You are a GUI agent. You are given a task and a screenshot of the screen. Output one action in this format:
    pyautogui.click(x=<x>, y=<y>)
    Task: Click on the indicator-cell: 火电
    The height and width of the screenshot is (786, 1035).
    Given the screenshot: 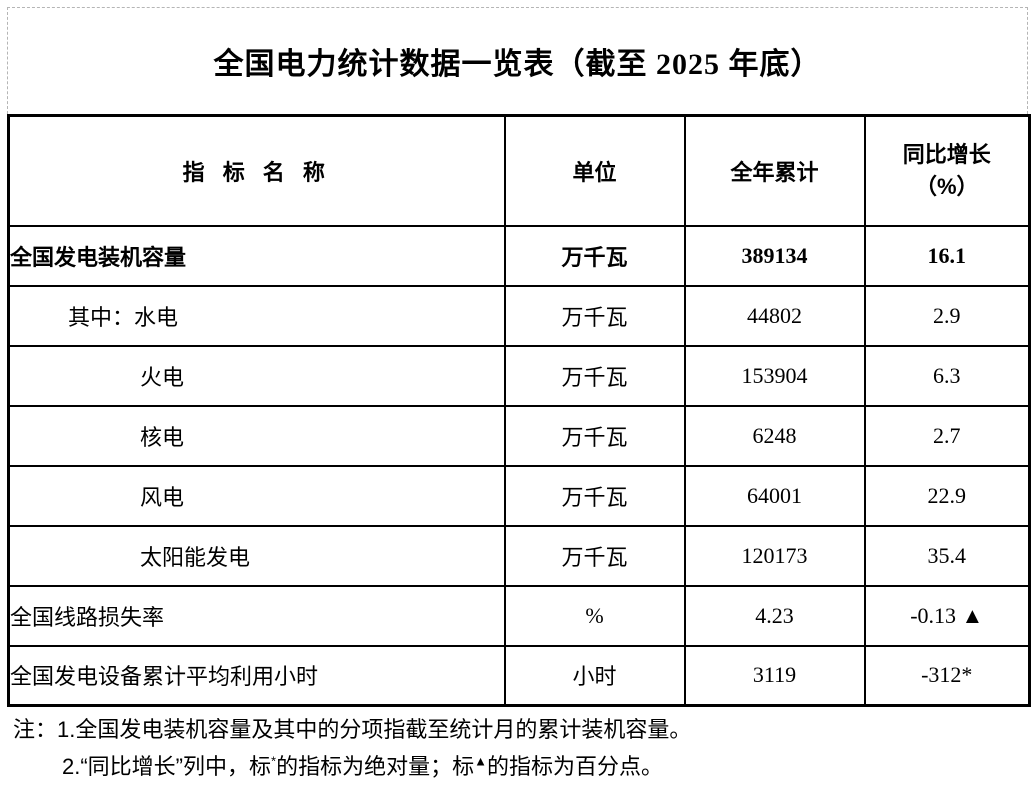 What is the action you would take?
    pyautogui.click(x=256, y=375)
    